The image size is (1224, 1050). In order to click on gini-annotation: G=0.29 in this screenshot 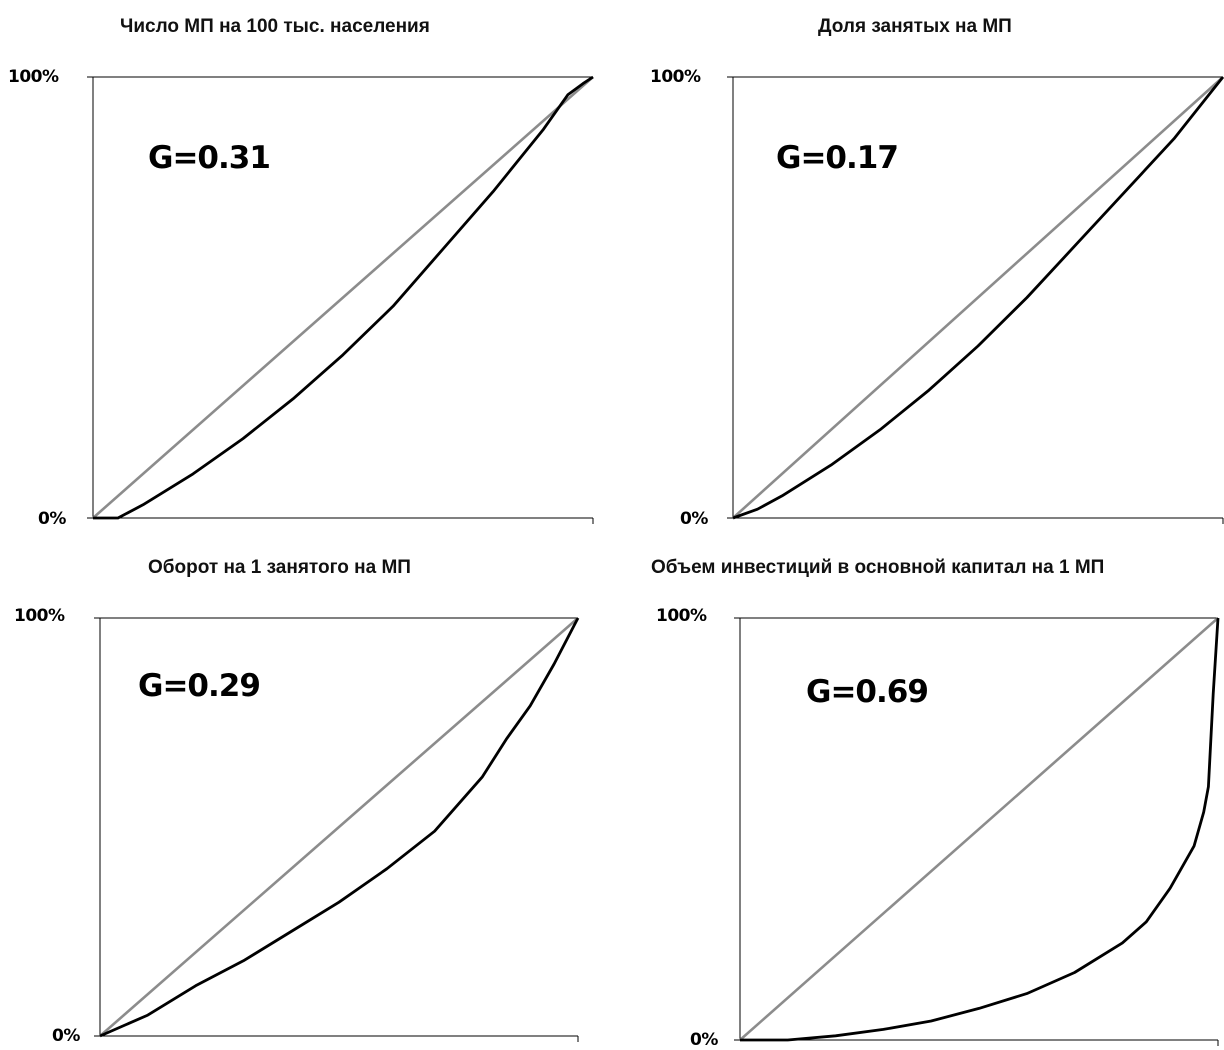, I will do `click(199, 686)`.